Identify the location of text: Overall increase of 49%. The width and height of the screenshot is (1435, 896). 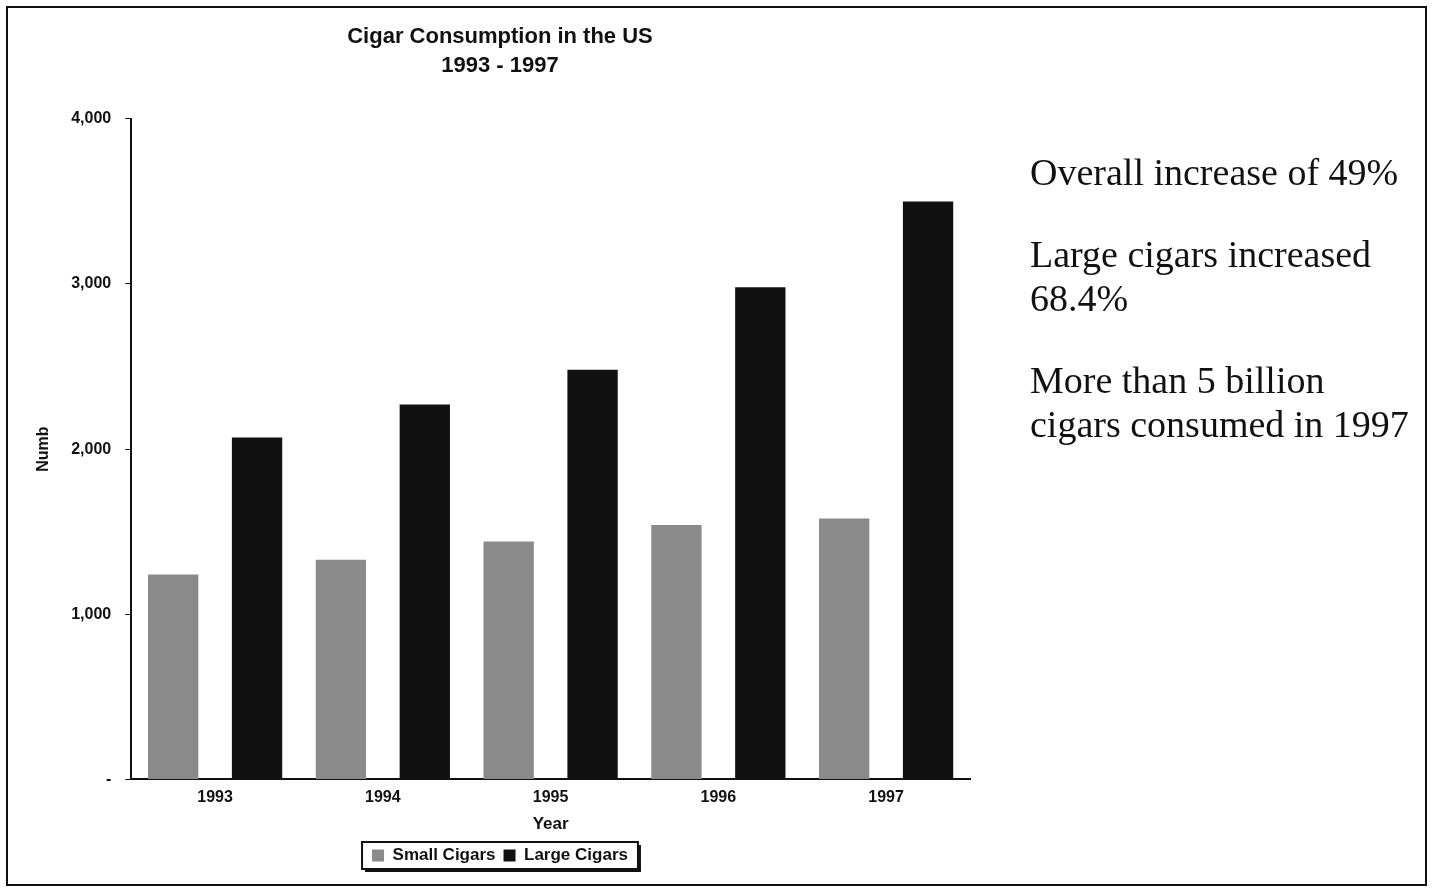
(1215, 172).